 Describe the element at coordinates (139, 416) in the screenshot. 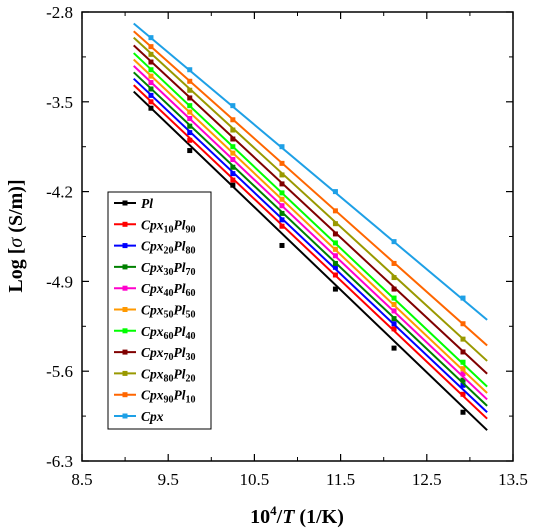

I see `legend-item: Cpx` at that location.